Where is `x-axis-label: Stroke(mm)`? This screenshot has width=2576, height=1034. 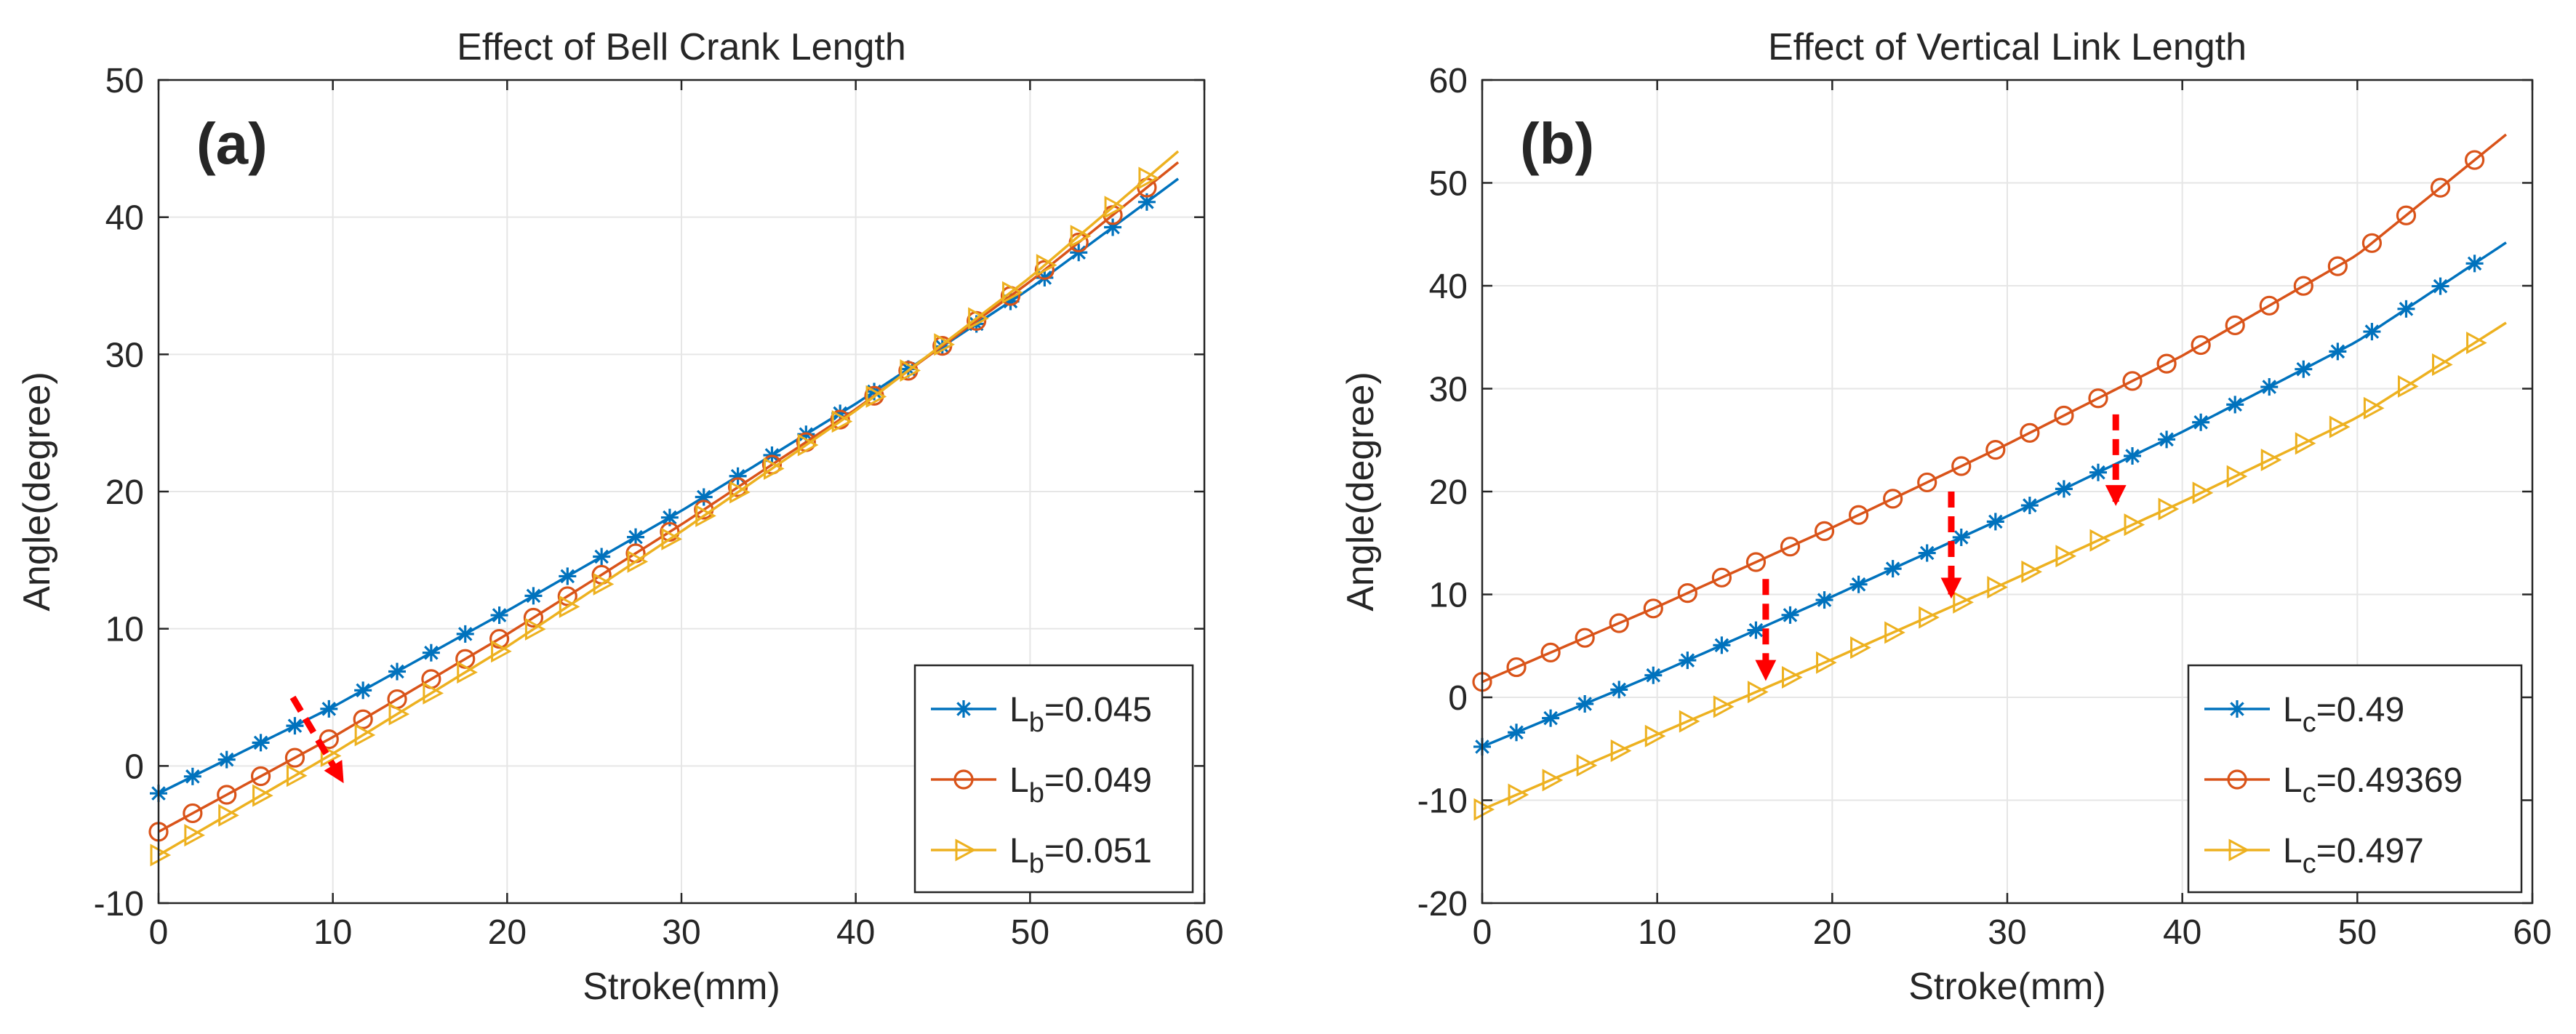 x-axis-label: Stroke(mm) is located at coordinates (2007, 987).